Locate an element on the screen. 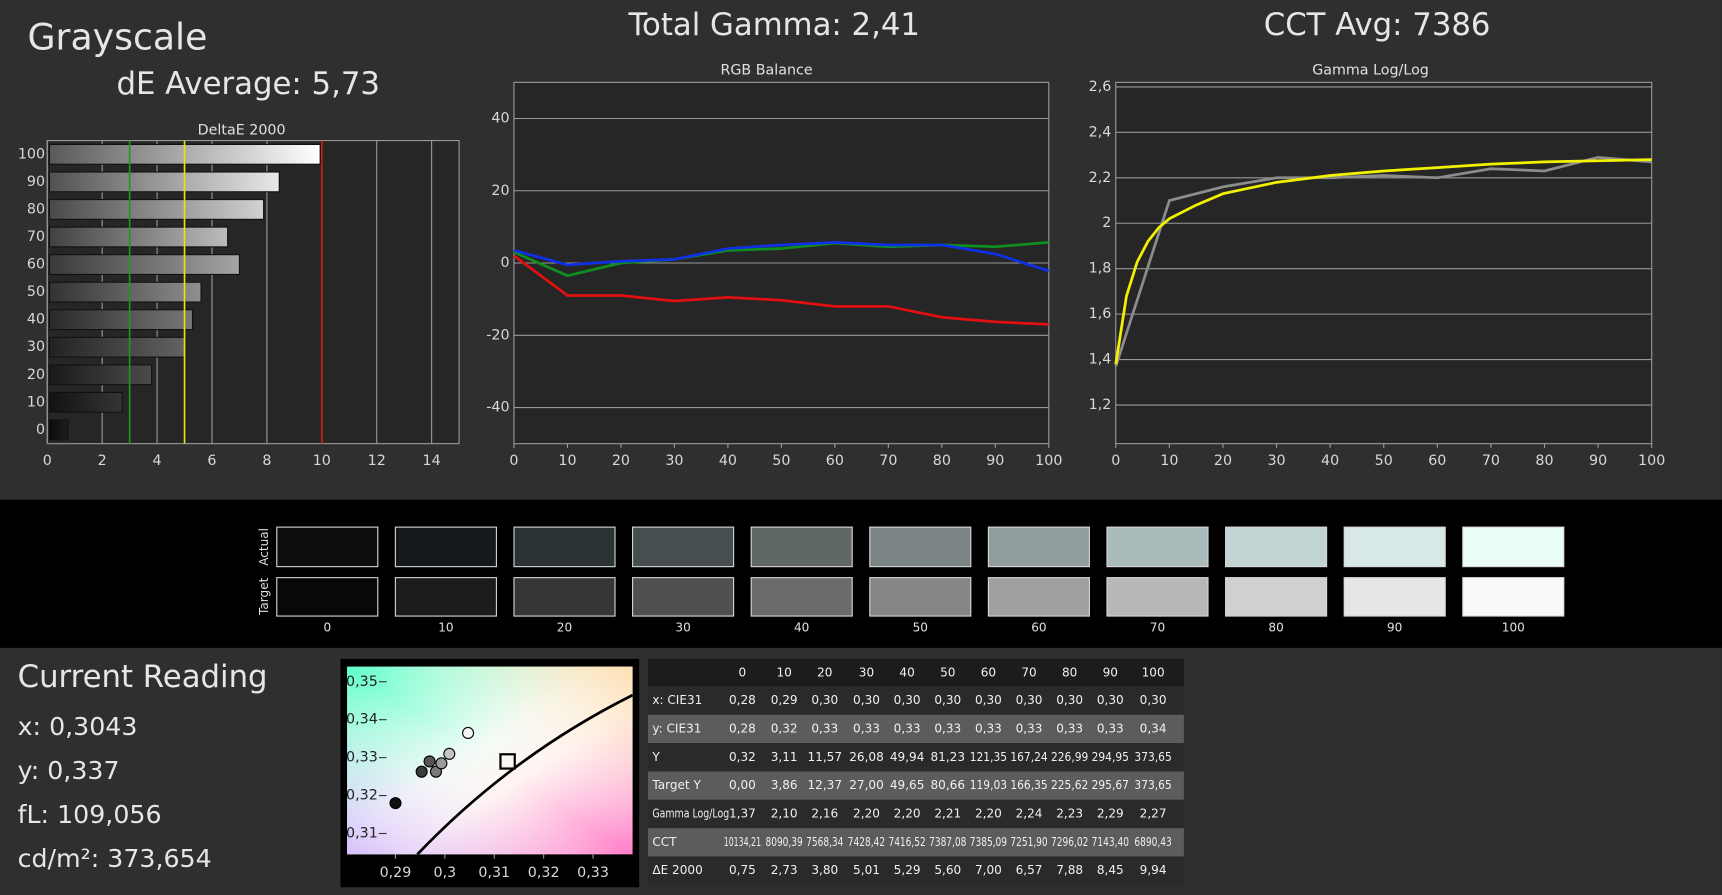 Image resolution: width=1722 pixels, height=895 pixels. y-tick-label: 40 is located at coordinates (500, 118).